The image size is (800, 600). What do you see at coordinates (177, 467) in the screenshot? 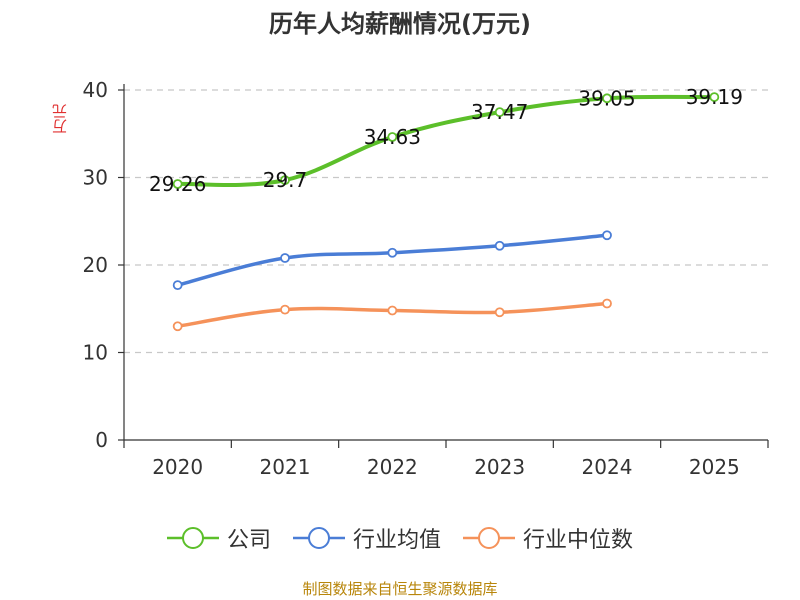
I see `x-tick-label: 2020` at bounding box center [177, 467].